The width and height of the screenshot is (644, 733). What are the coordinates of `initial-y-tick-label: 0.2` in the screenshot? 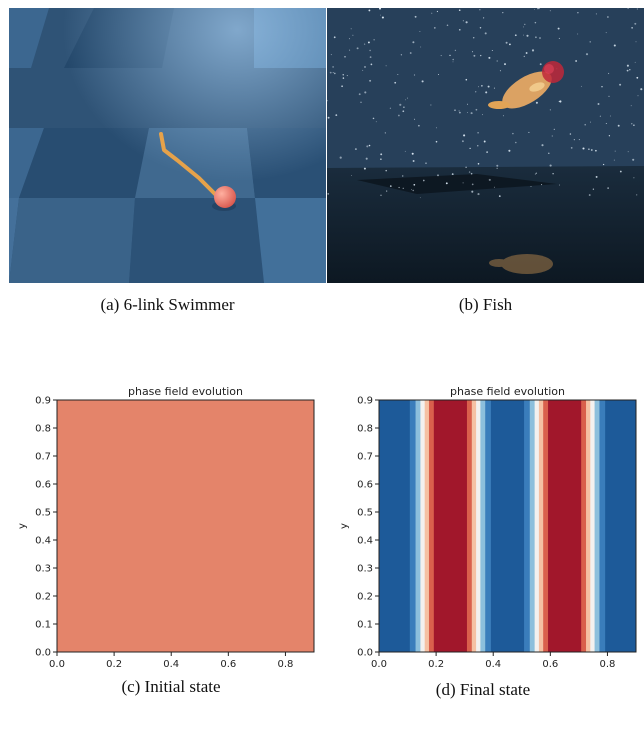 It's located at (43, 597).